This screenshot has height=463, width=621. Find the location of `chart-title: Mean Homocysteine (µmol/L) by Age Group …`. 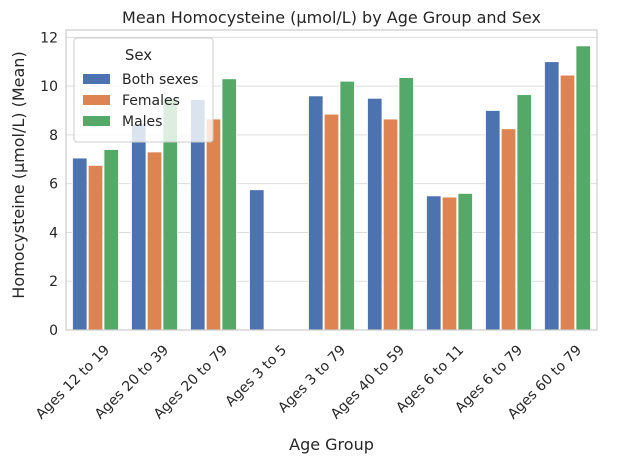

chart-title: Mean Homocysteine (µmol/L) by Age Group … is located at coordinates (331, 17).